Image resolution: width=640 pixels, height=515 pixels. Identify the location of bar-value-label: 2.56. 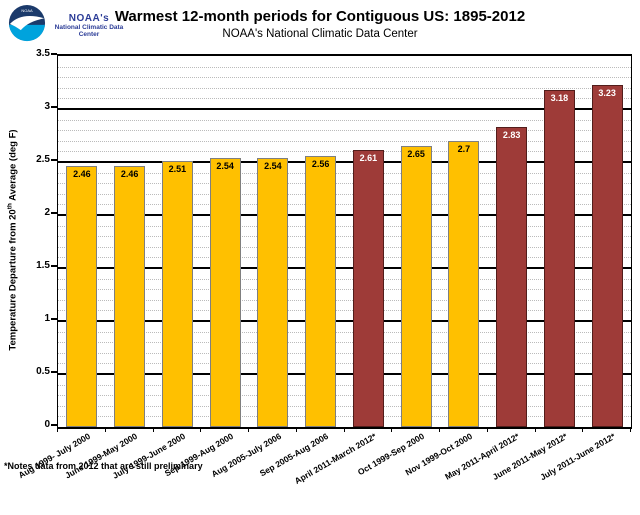
(320, 163).